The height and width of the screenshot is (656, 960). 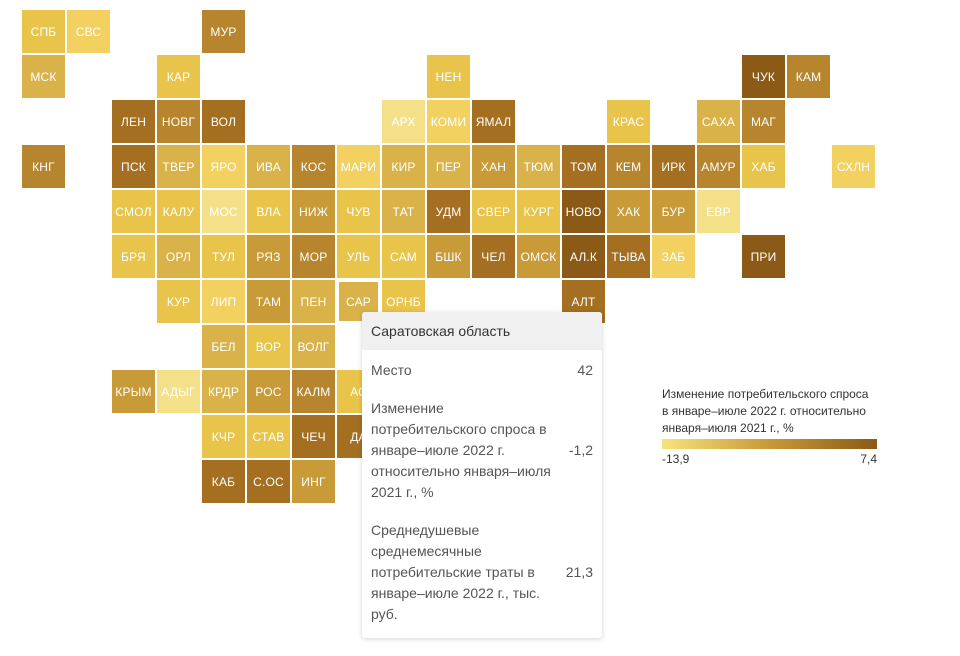 What do you see at coordinates (223, 391) in the screenshot?
I see `region-tile: КРДР` at bounding box center [223, 391].